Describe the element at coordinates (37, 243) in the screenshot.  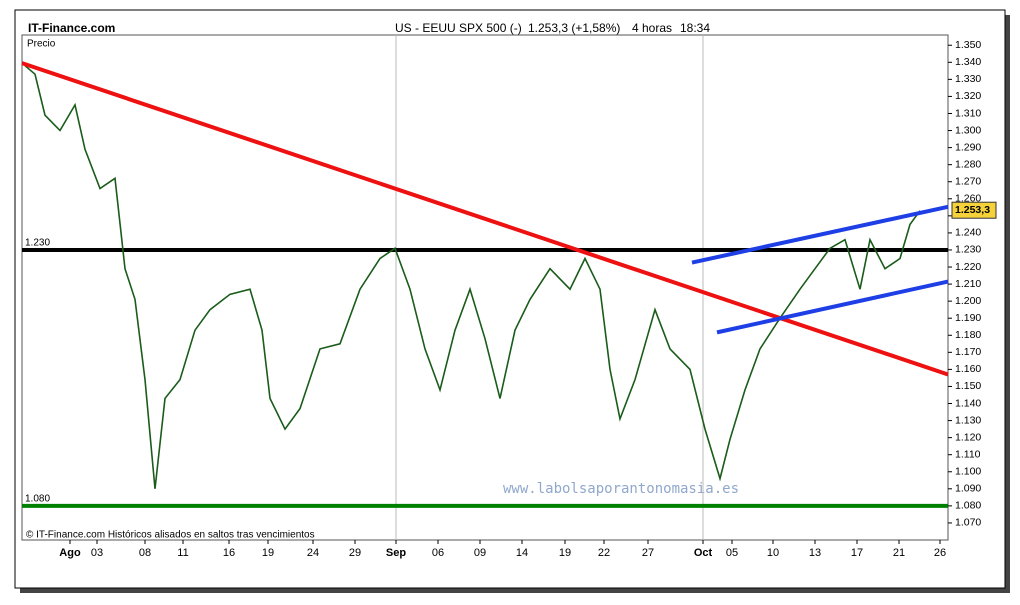
I see `level-label: 1.230` at that location.